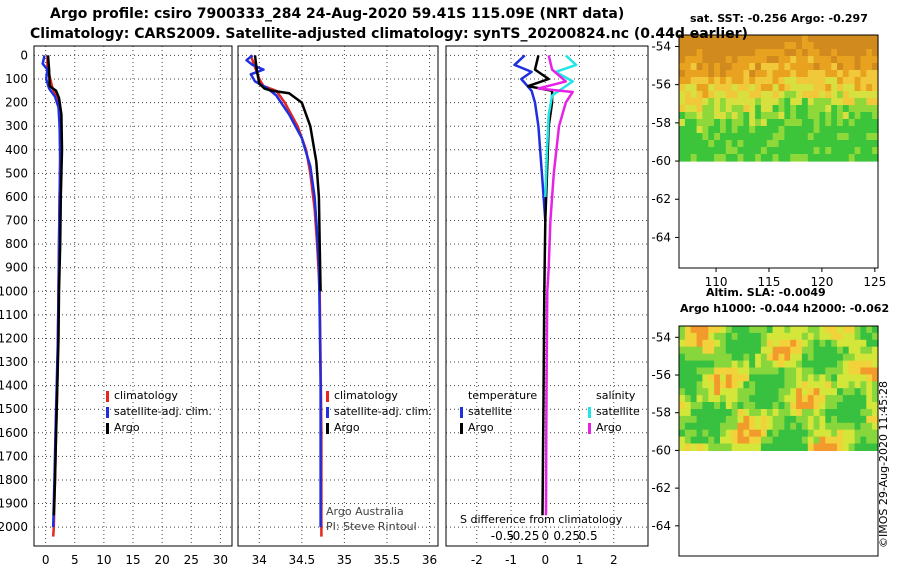 Image resolution: width=900 pixels, height=580 pixels. What do you see at coordinates (481, 427) in the screenshot?
I see `p3-legend-argo-t: Argo` at bounding box center [481, 427].